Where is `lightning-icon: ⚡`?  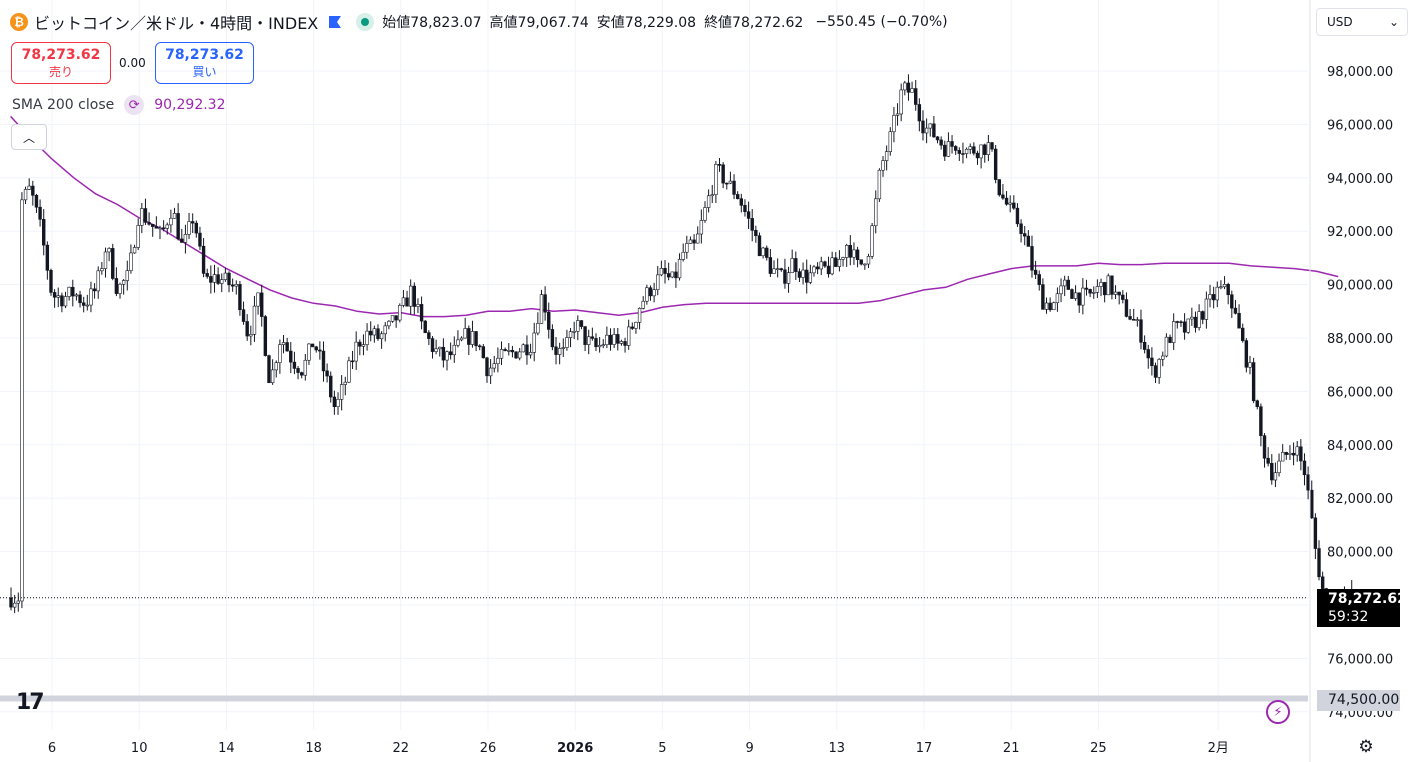 lightning-icon: ⚡ is located at coordinates (1278, 712).